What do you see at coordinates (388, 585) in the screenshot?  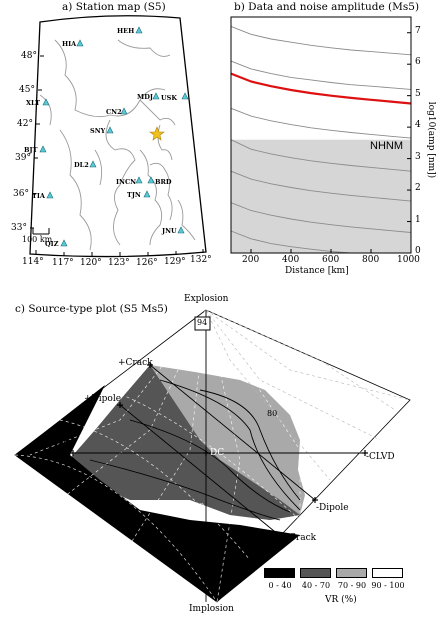 I see `legend-label: 90 - 100` at bounding box center [388, 585].